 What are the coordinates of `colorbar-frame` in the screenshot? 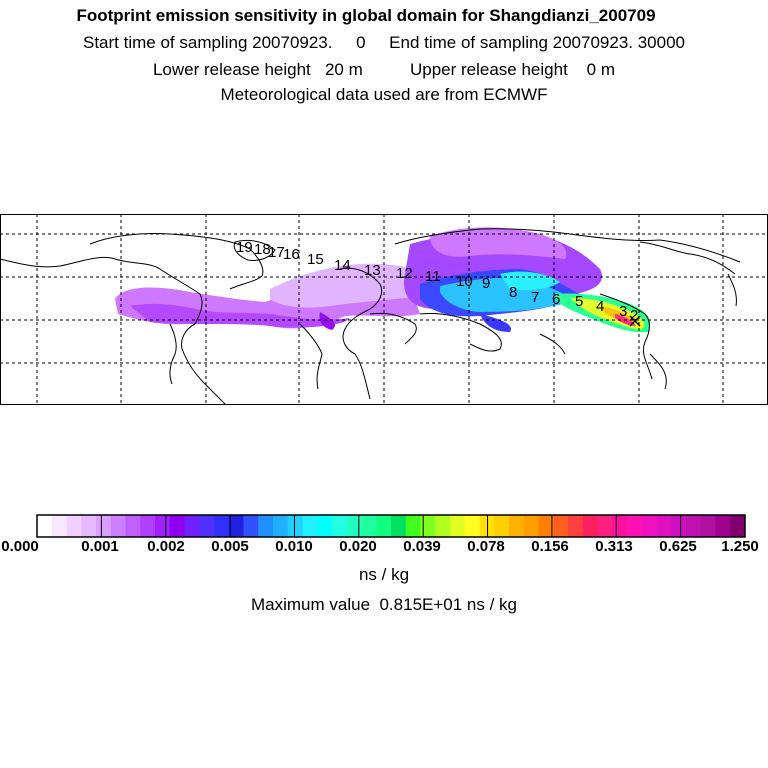 It's located at (391, 526).